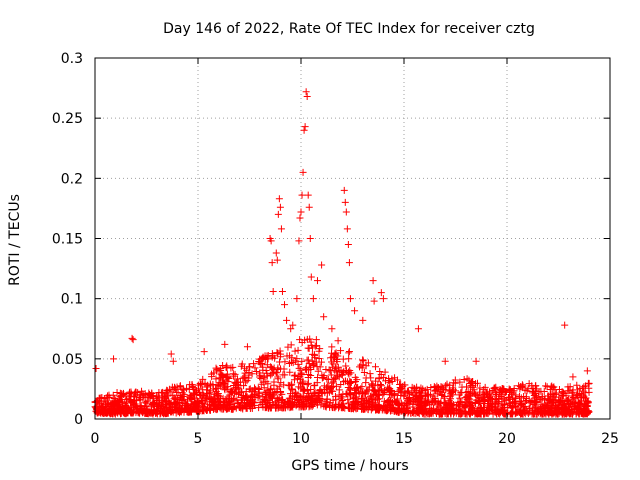 This screenshot has height=480, width=640. What do you see at coordinates (72, 300) in the screenshot?
I see `y-tick-label: 0.1` at bounding box center [72, 300].